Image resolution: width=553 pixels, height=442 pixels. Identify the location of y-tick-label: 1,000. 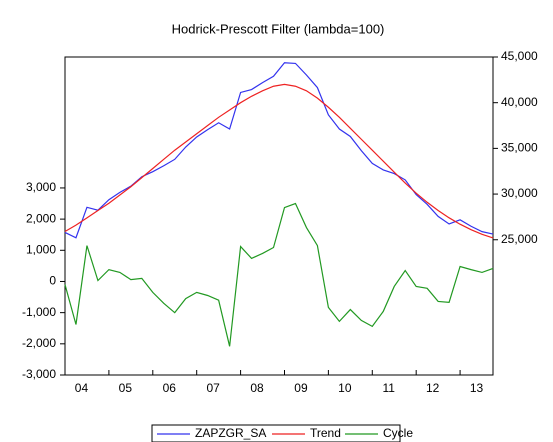
(41, 249).